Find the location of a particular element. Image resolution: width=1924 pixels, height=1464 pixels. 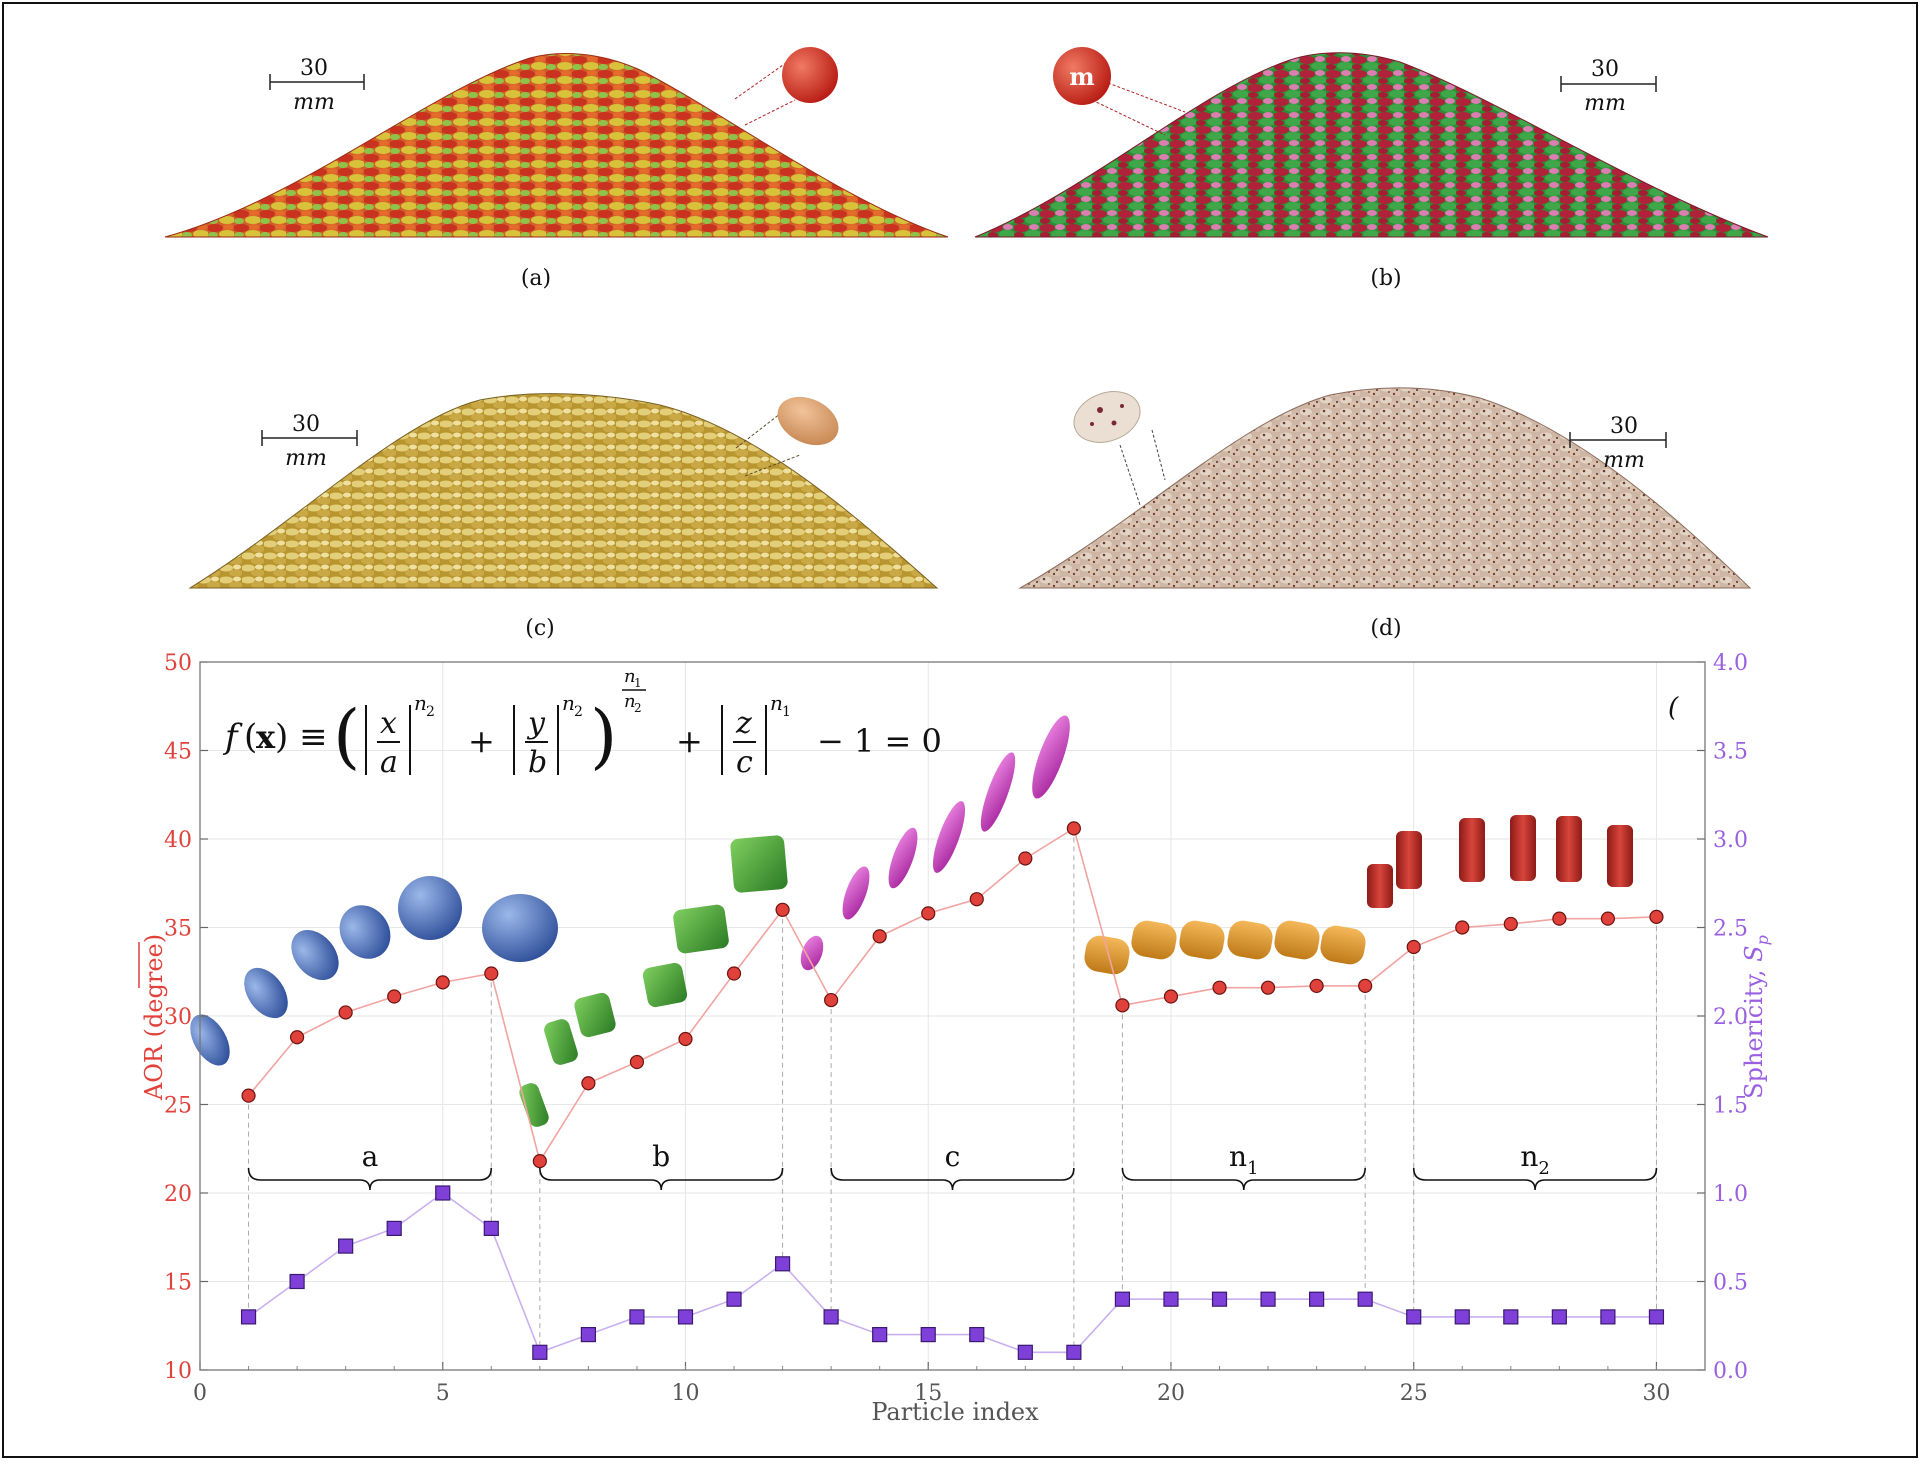

pile-d-image is located at coordinates (1385, 488).